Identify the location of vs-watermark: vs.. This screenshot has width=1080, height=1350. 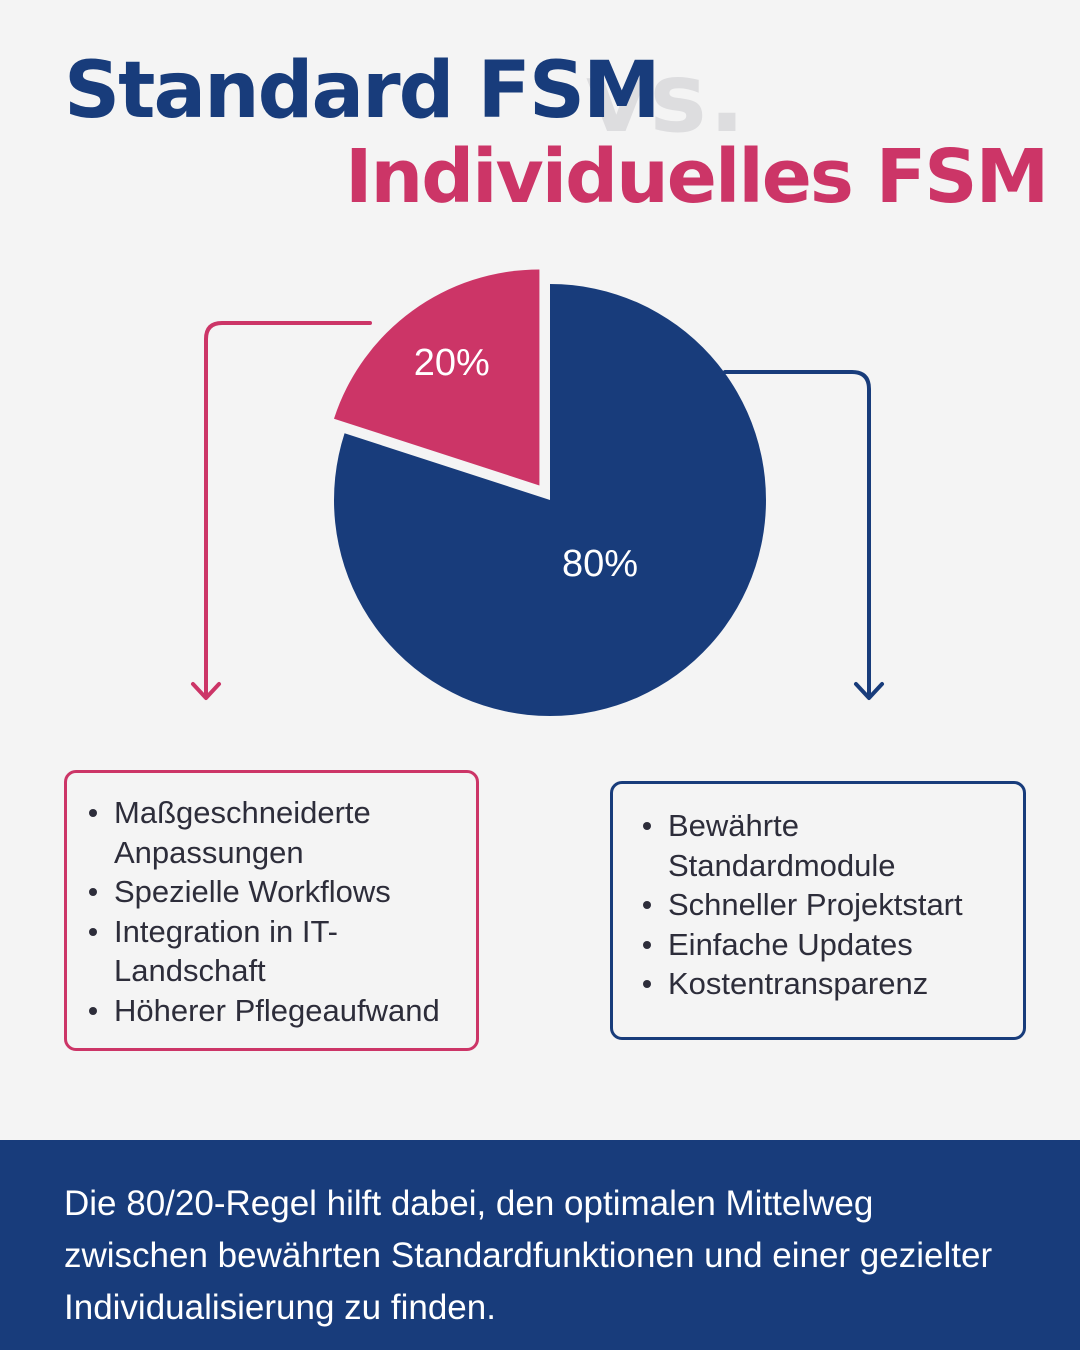
(666, 98).